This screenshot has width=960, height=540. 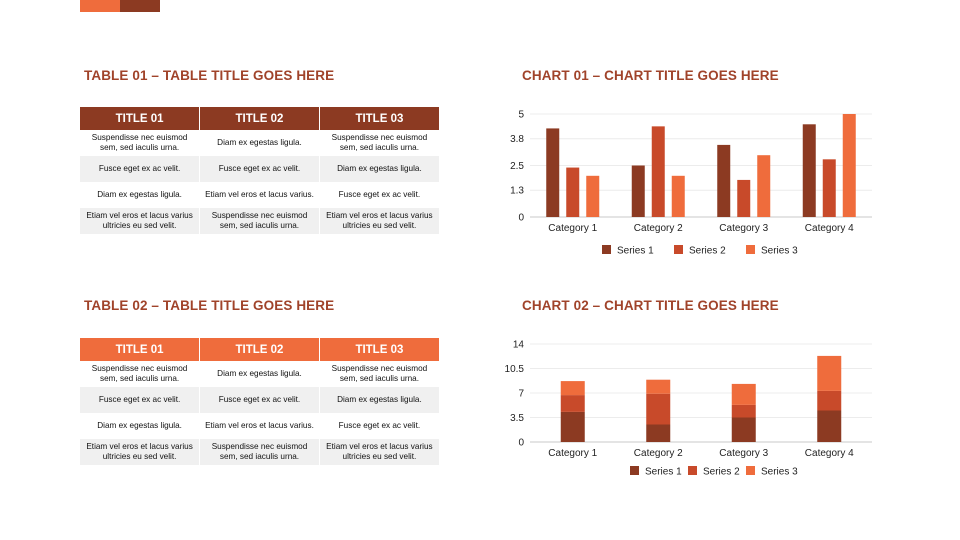 I want to click on table2-title: TABLE 02 – TABLE TITLE GOES HERE, so click(x=209, y=305).